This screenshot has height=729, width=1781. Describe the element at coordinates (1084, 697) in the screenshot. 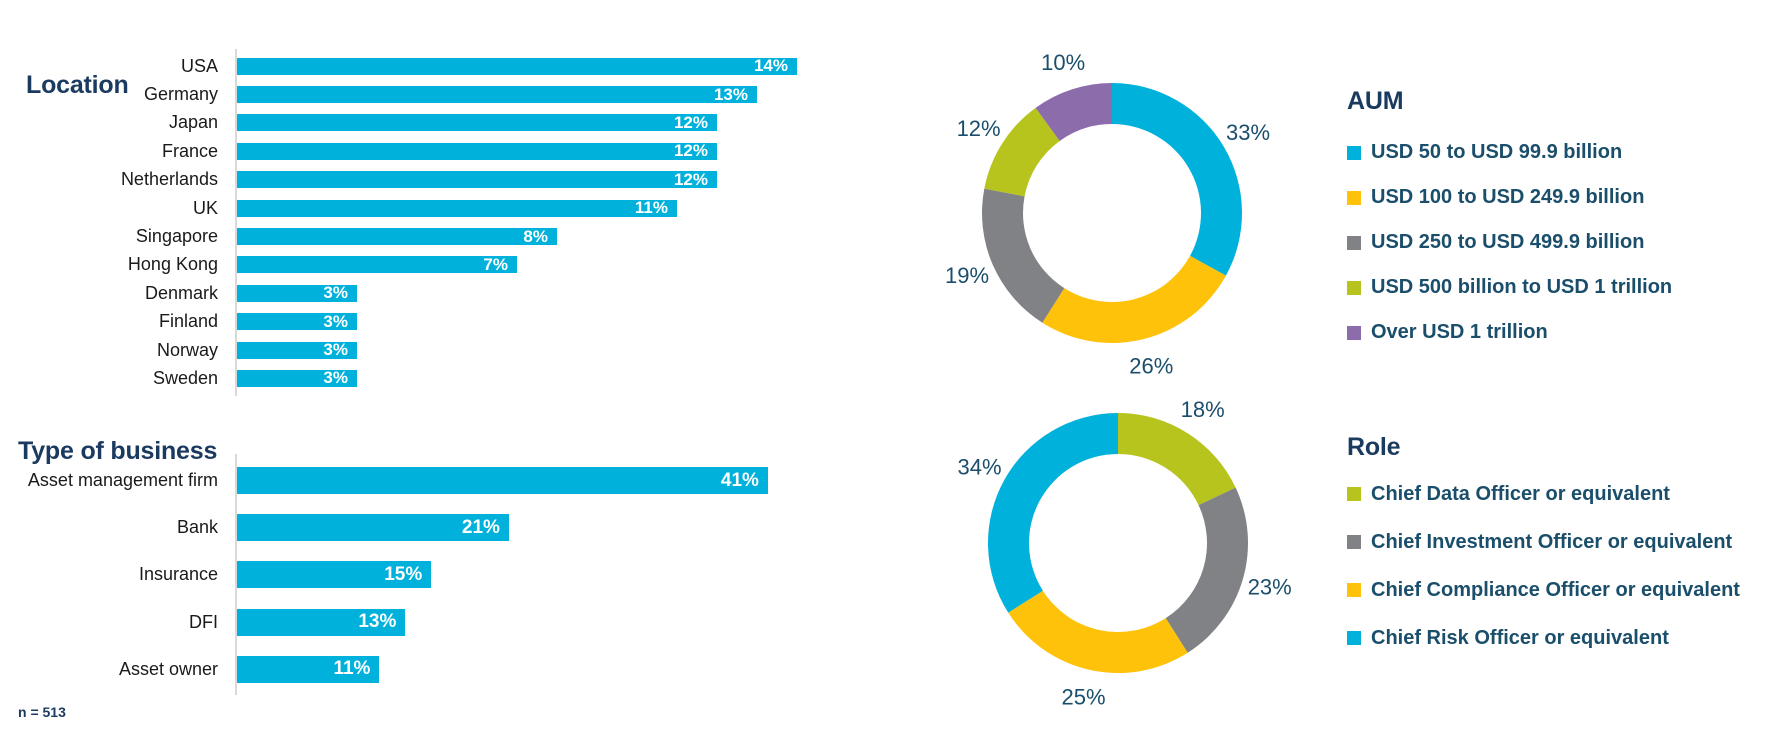

I see `donut-value-label: 25%` at that location.